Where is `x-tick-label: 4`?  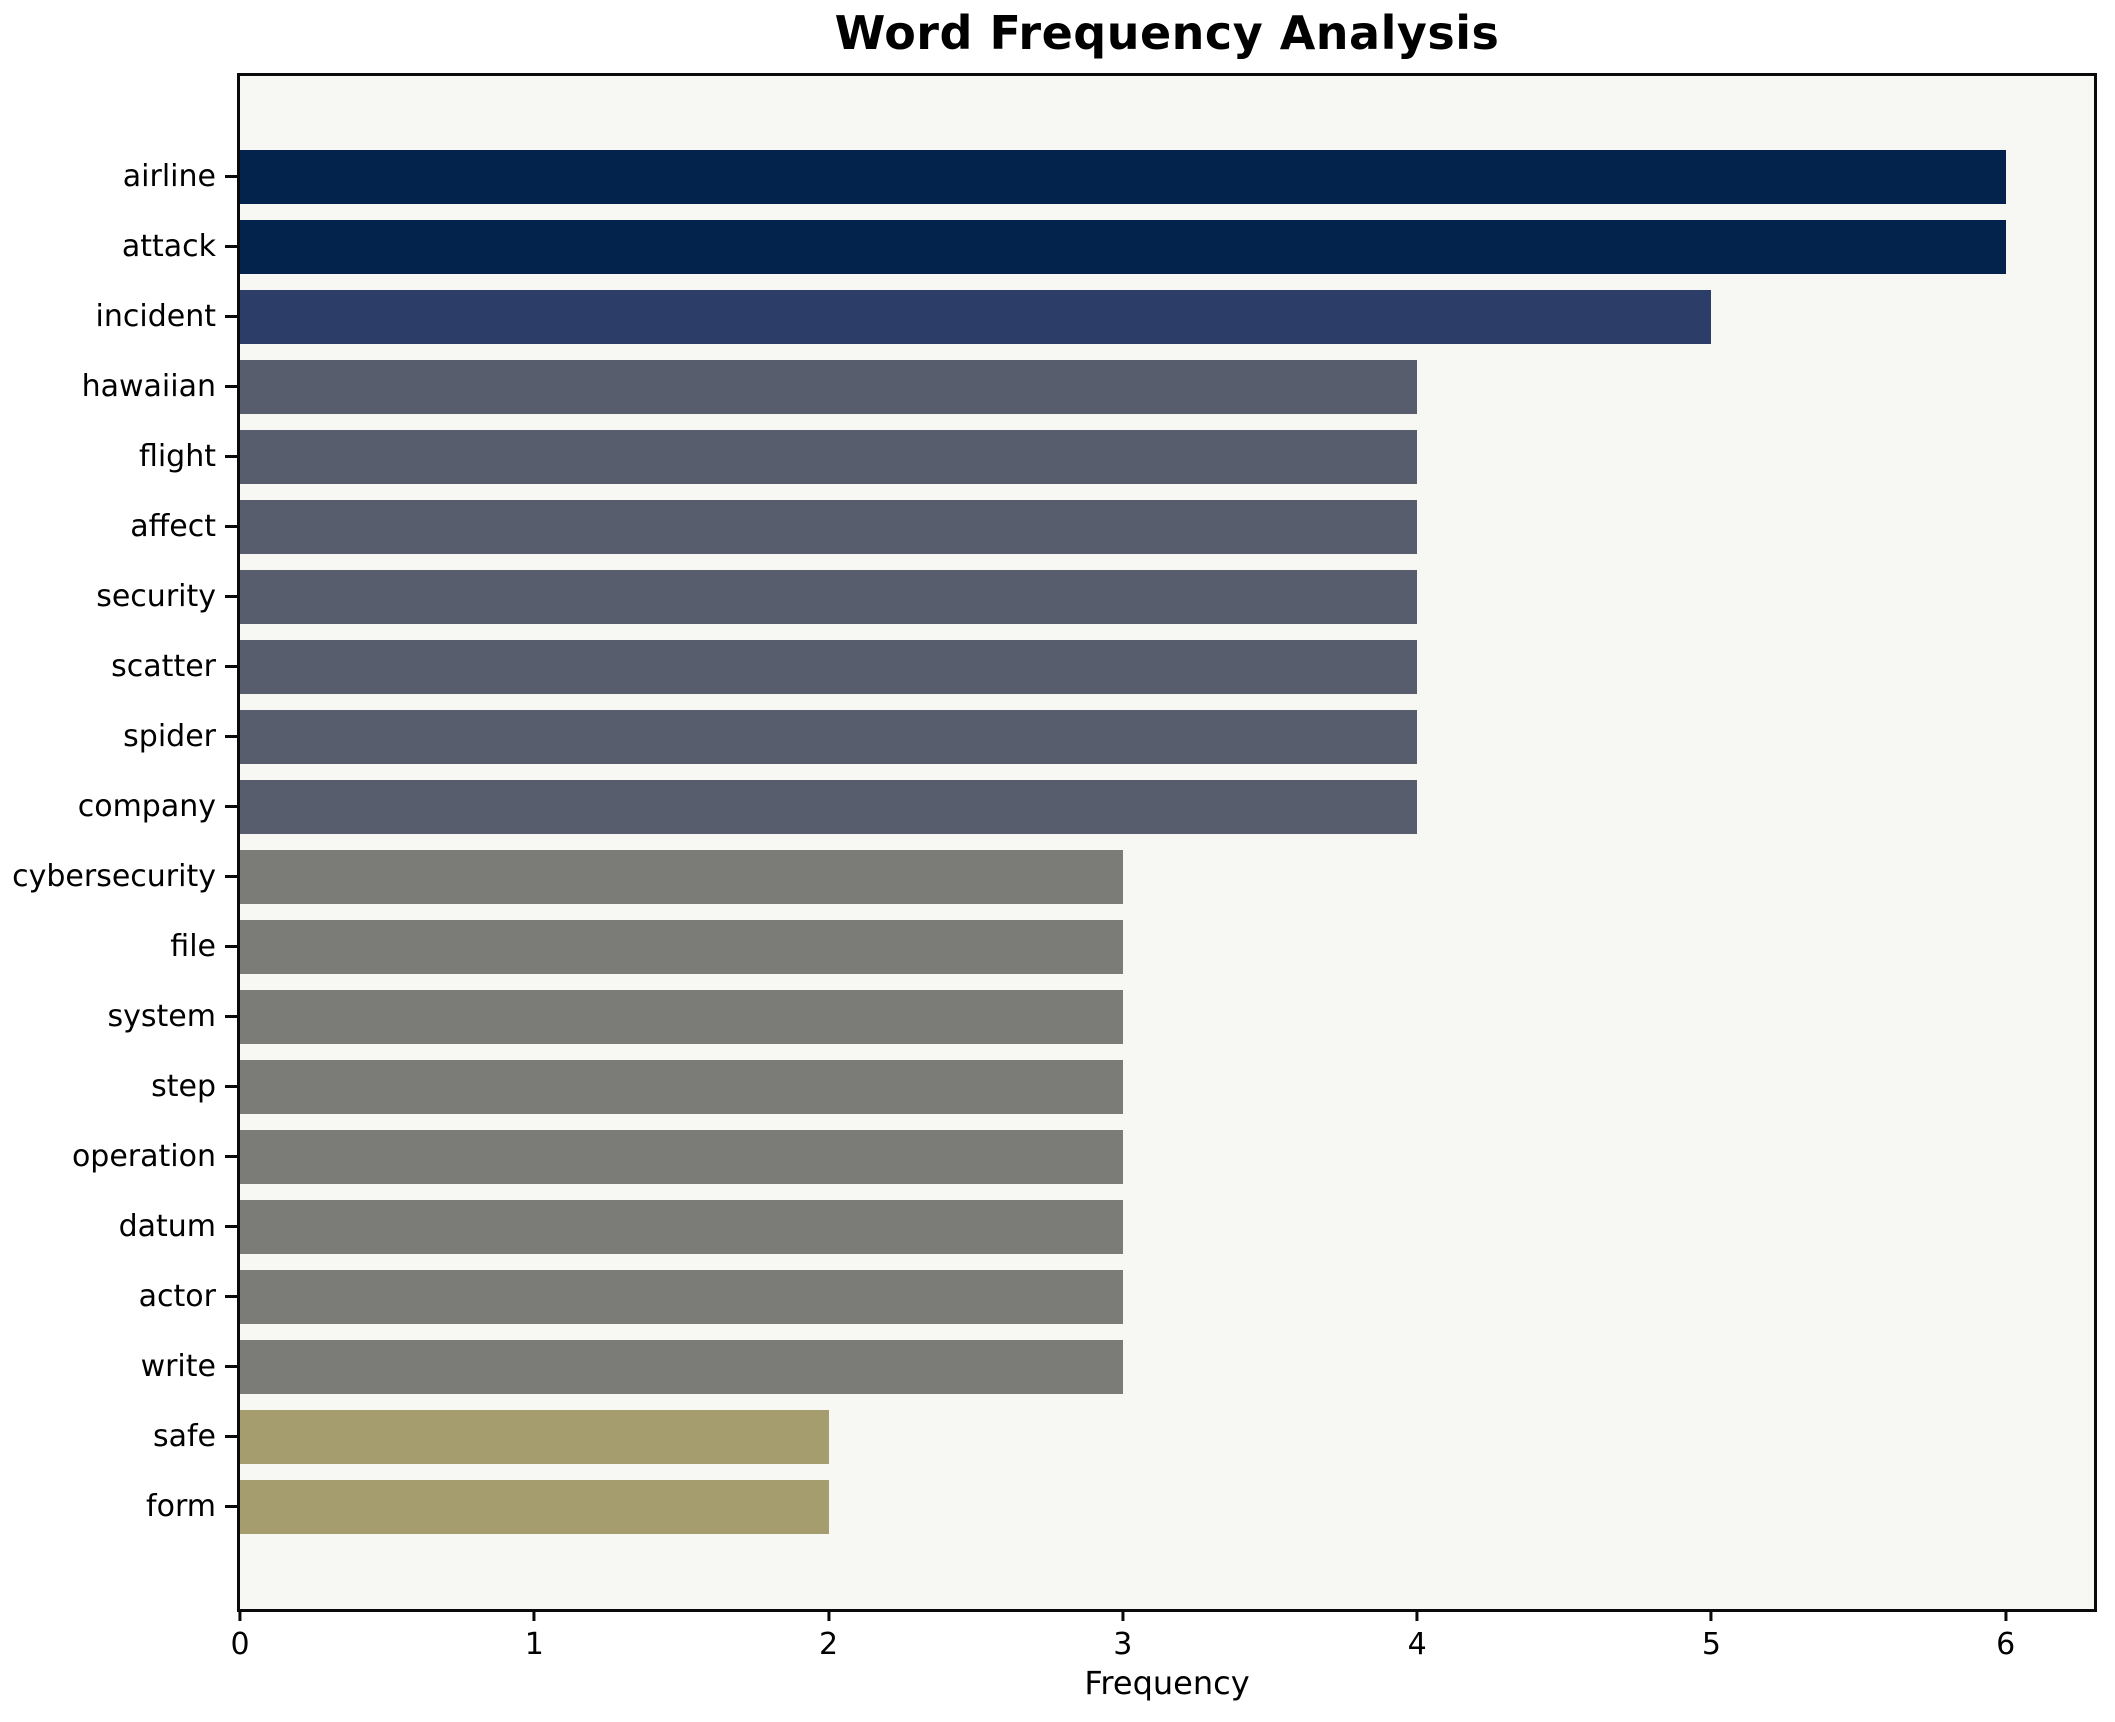
x-tick-label: 4 is located at coordinates (1417, 1644).